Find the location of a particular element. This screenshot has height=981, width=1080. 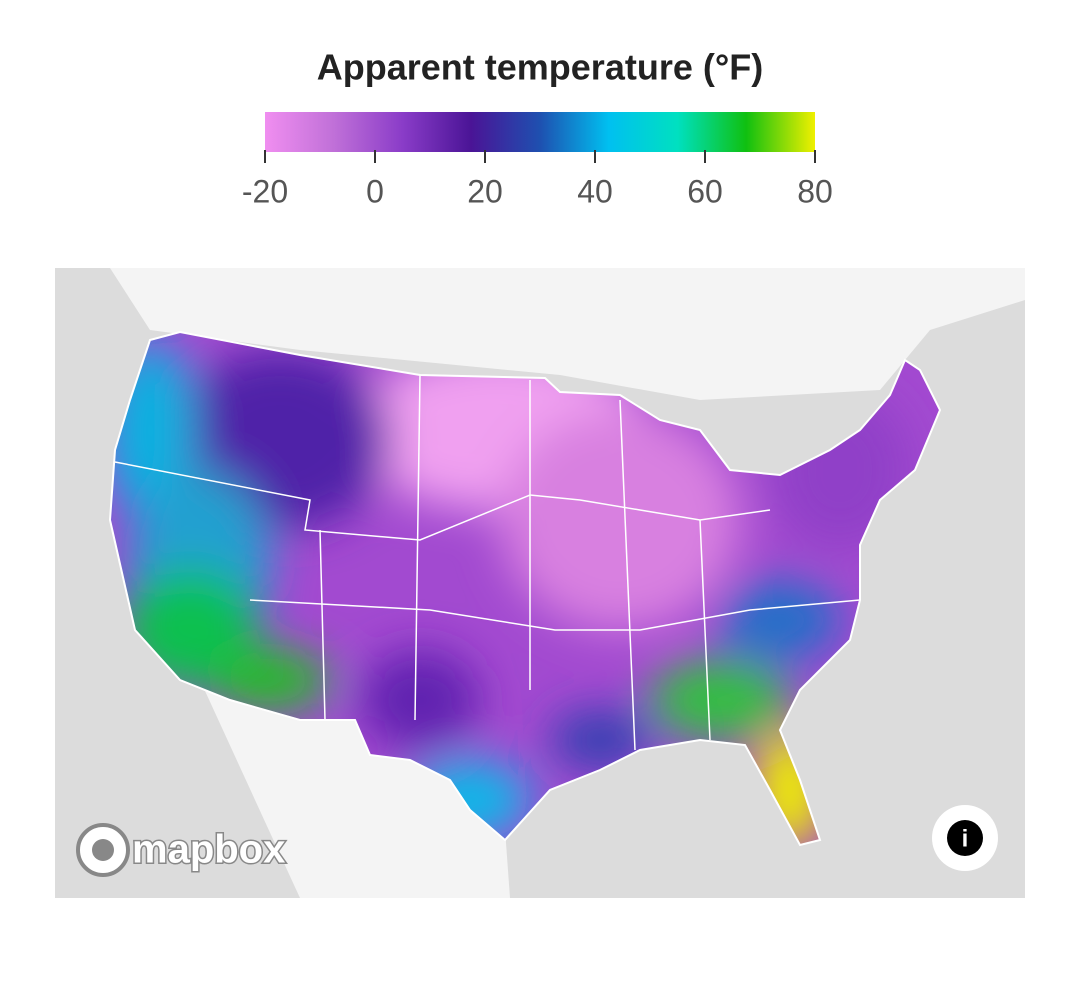

attribution: mapbox is located at coordinates (208, 850).